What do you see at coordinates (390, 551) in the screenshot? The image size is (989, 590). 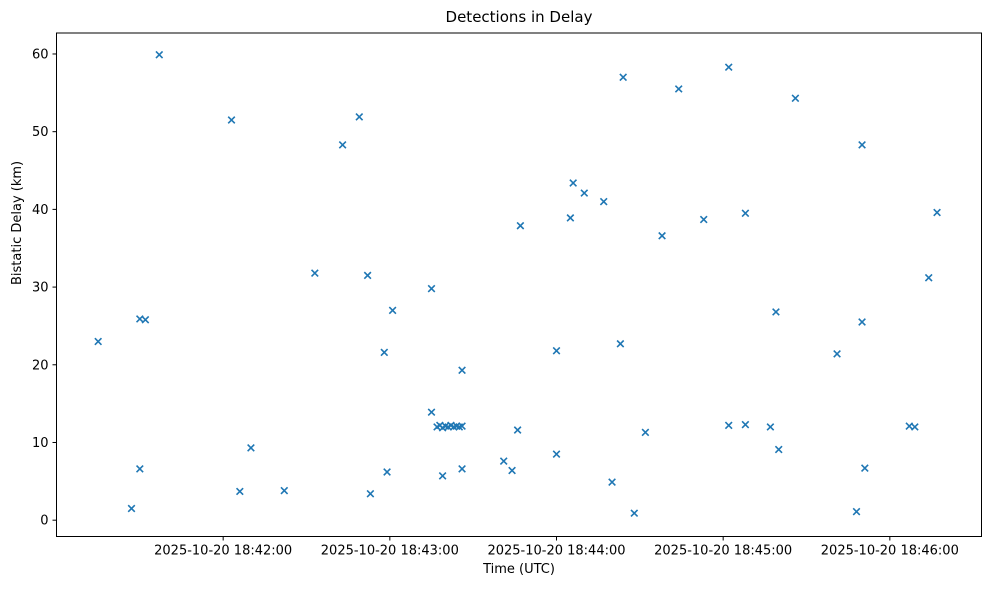 I see `x-tick-label: 2025-10-20 18:43:00` at bounding box center [390, 551].